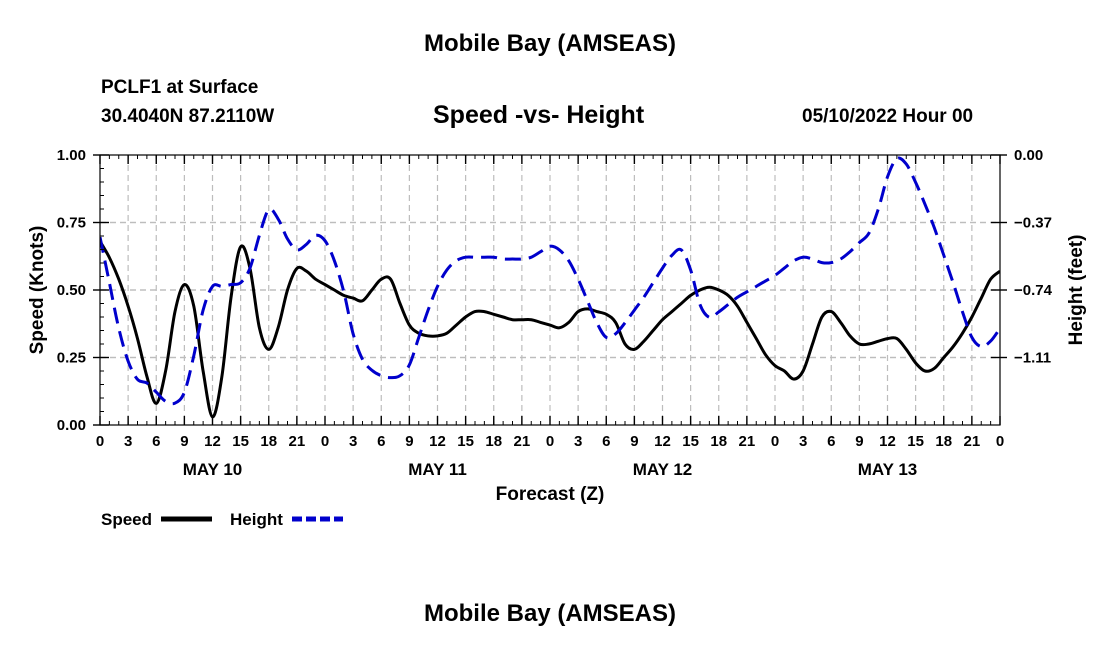  Describe the element at coordinates (71, 425) in the screenshot. I see `y-tick-label: 0.00` at that location.